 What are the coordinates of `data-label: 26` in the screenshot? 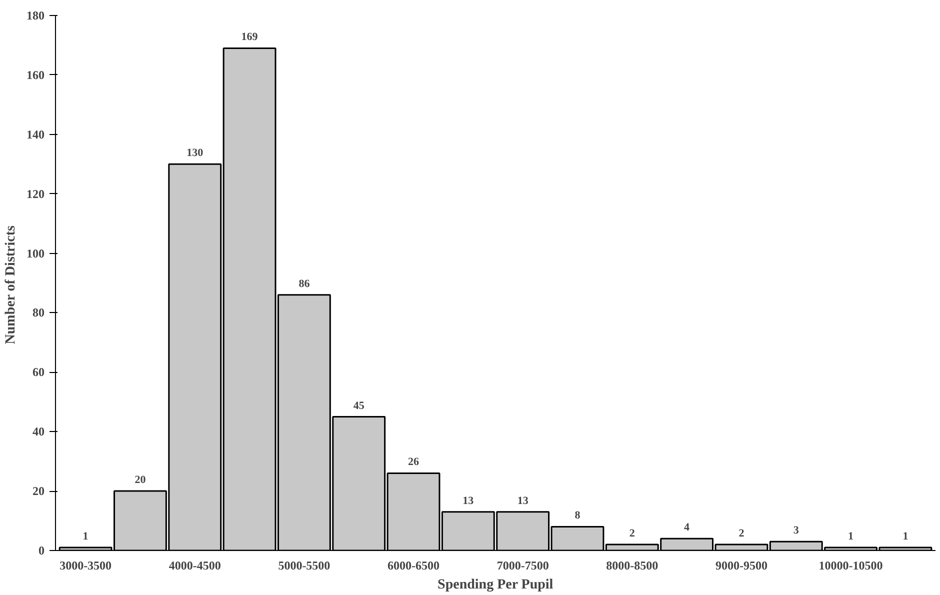 It's located at (414, 462).